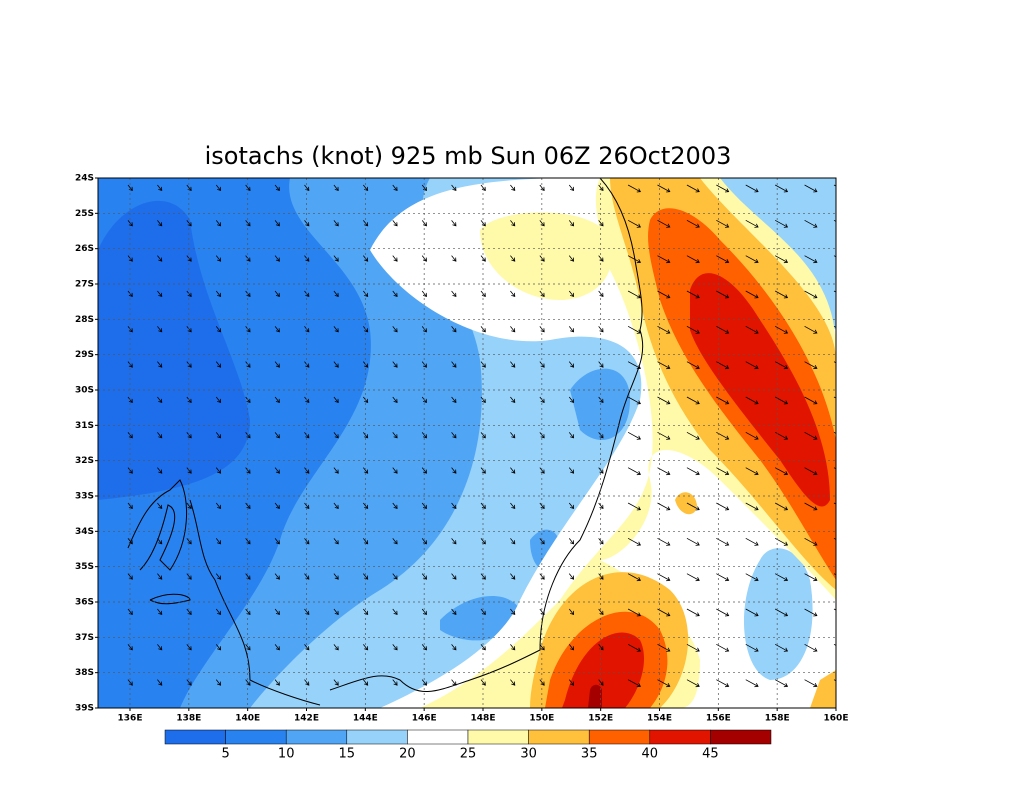 This screenshot has height=804, width=1024. What do you see at coordinates (659, 719) in the screenshot?
I see `lon-label: 154E` at bounding box center [659, 719].